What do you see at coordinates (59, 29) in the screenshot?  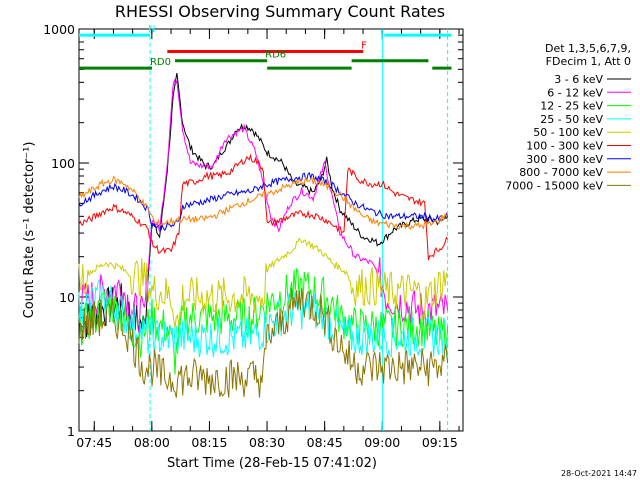 I see `y-tick-label: 1000` at bounding box center [59, 29].